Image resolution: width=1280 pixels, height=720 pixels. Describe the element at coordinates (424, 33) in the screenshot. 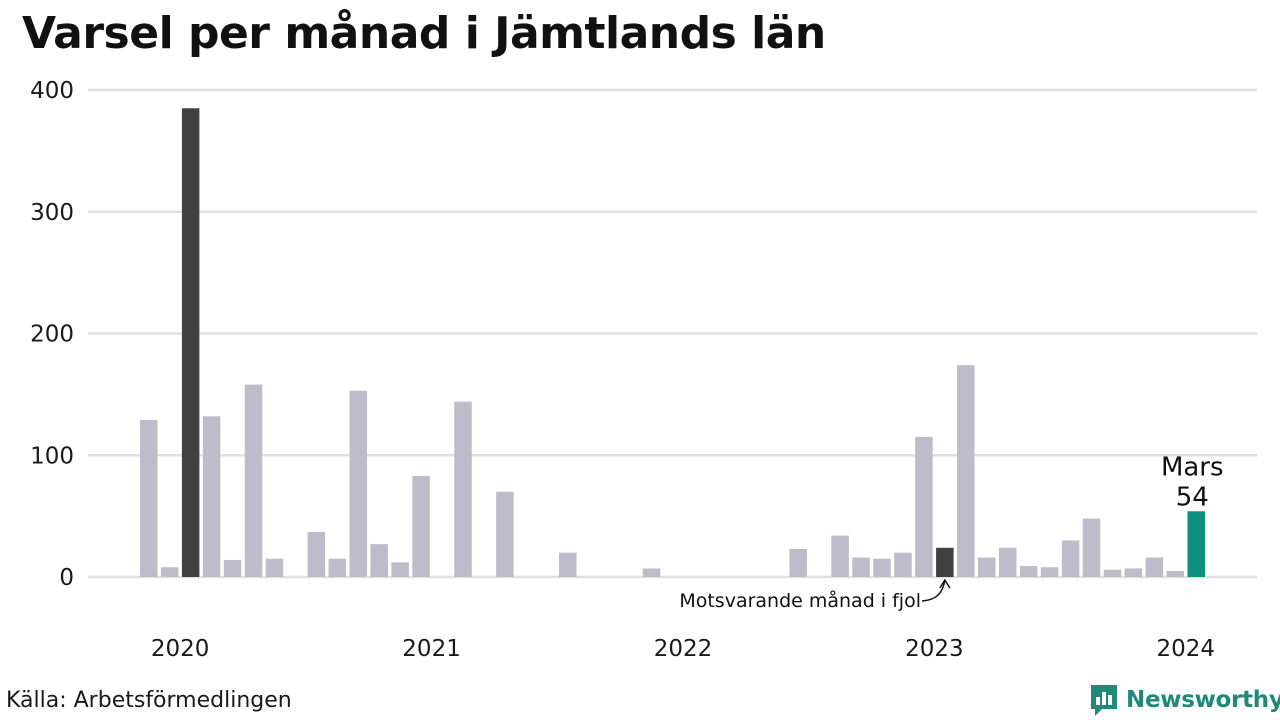

I see `chart-title: Varsel per månad i Jämtlands län` at that location.